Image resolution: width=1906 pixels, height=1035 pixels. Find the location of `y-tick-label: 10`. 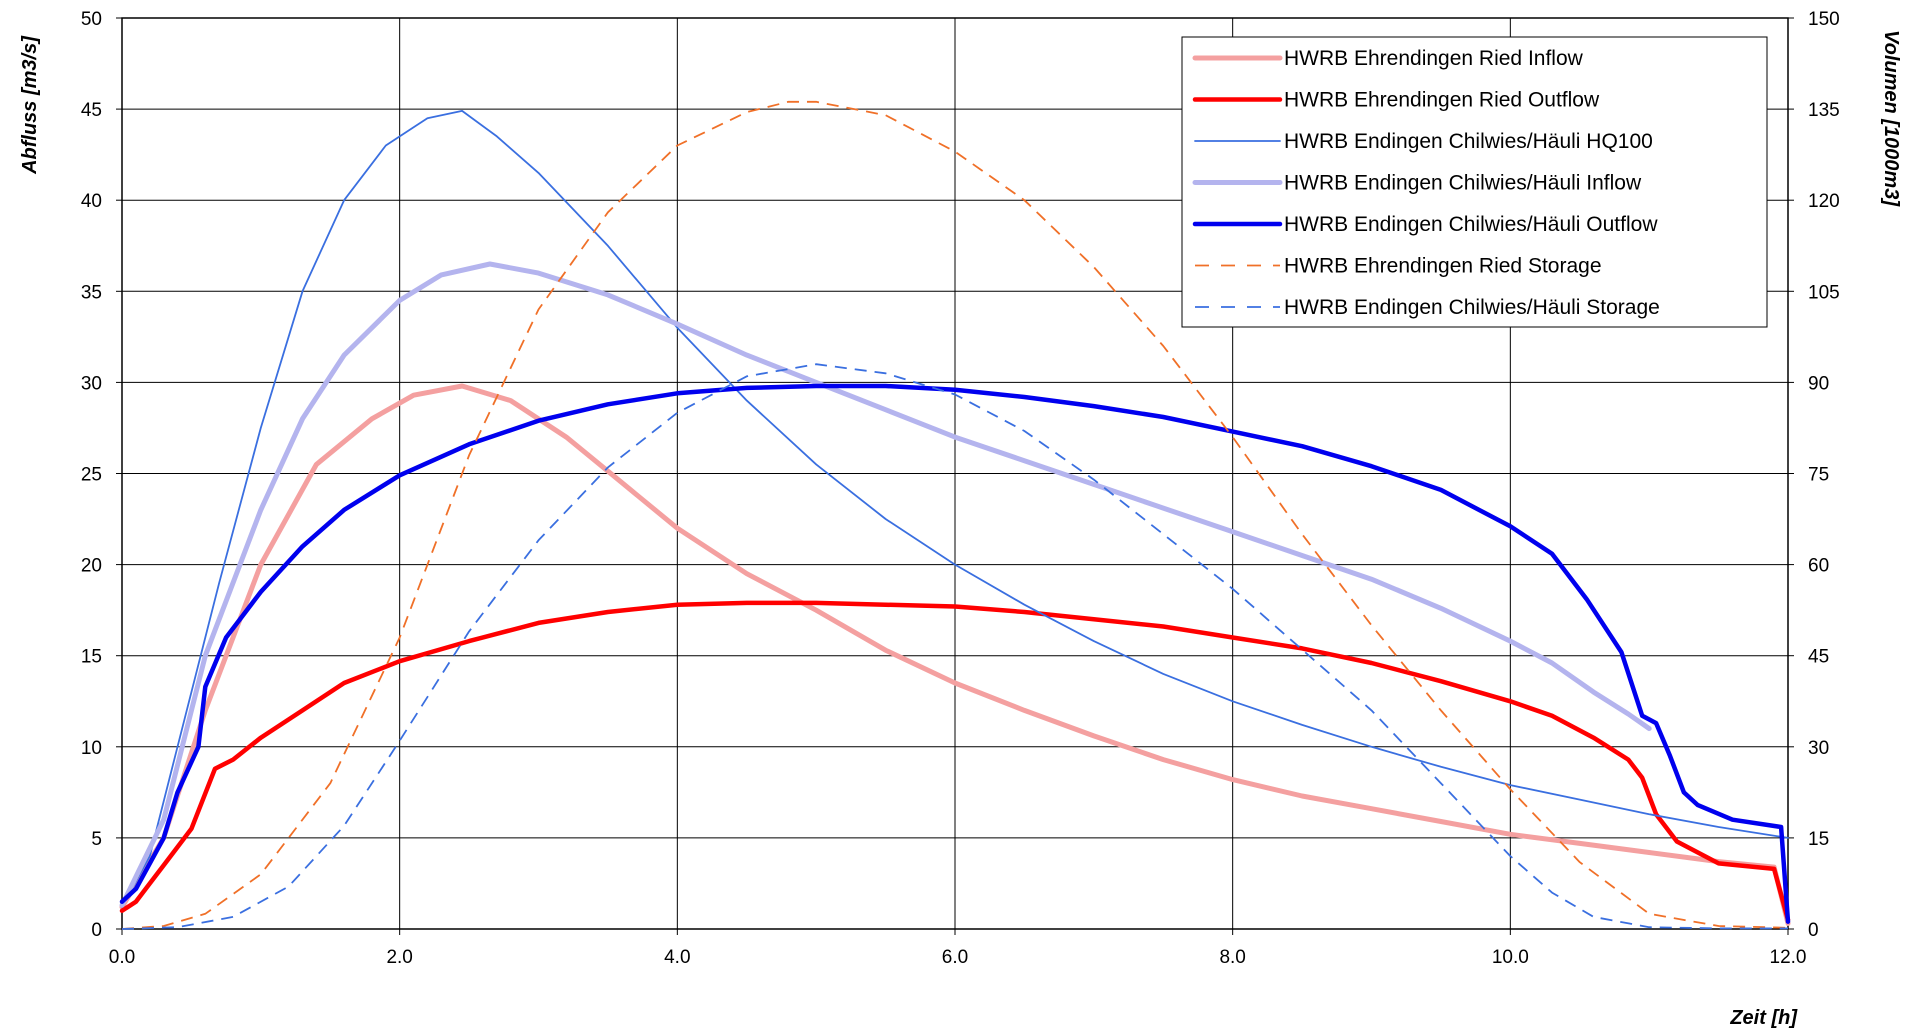

y-tick-label: 10 is located at coordinates (91, 748).